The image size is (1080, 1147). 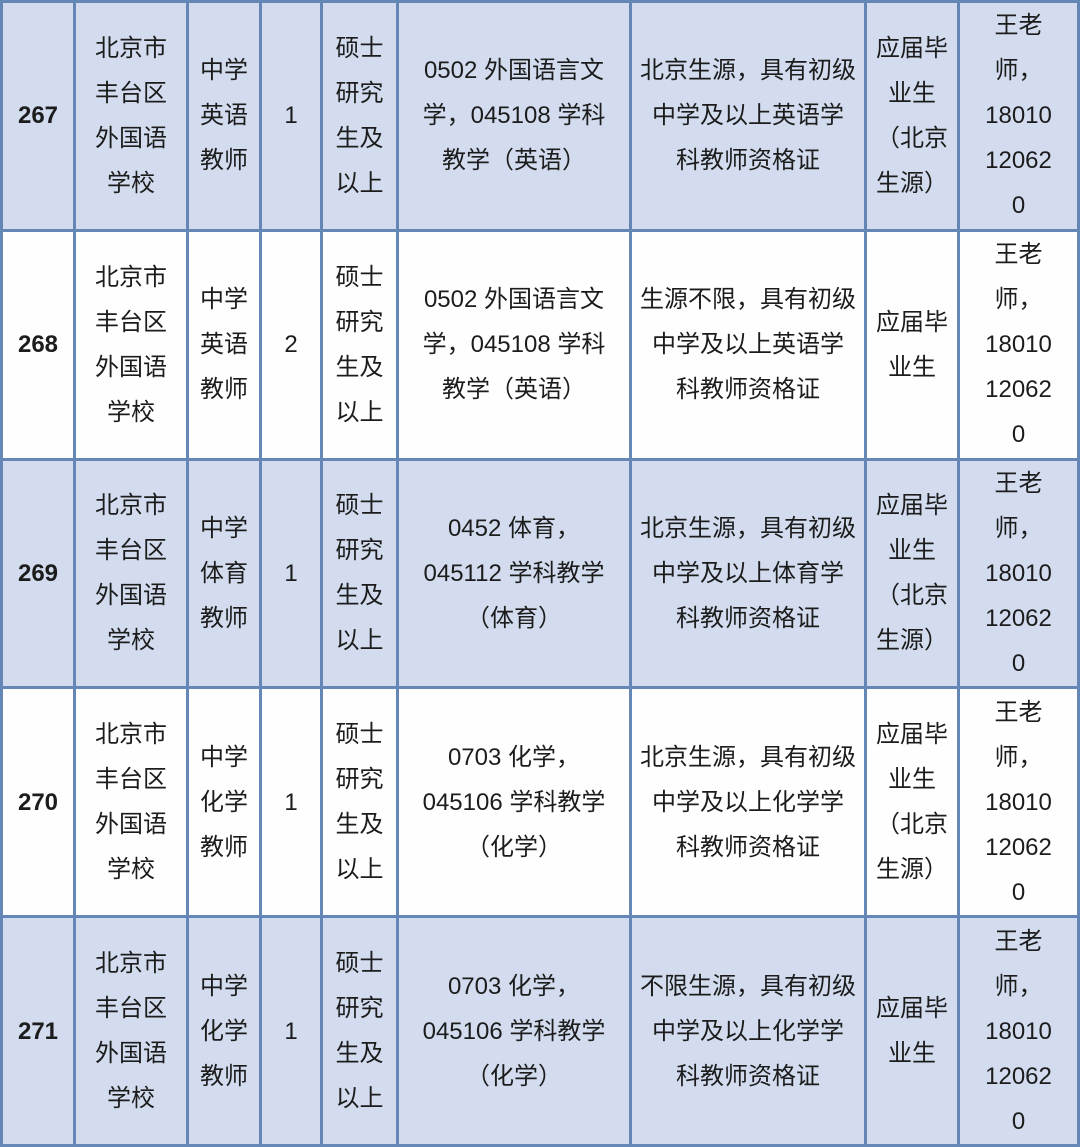 What do you see at coordinates (224, 573) in the screenshot?
I see `cell-position: 中学 体育 教师` at bounding box center [224, 573].